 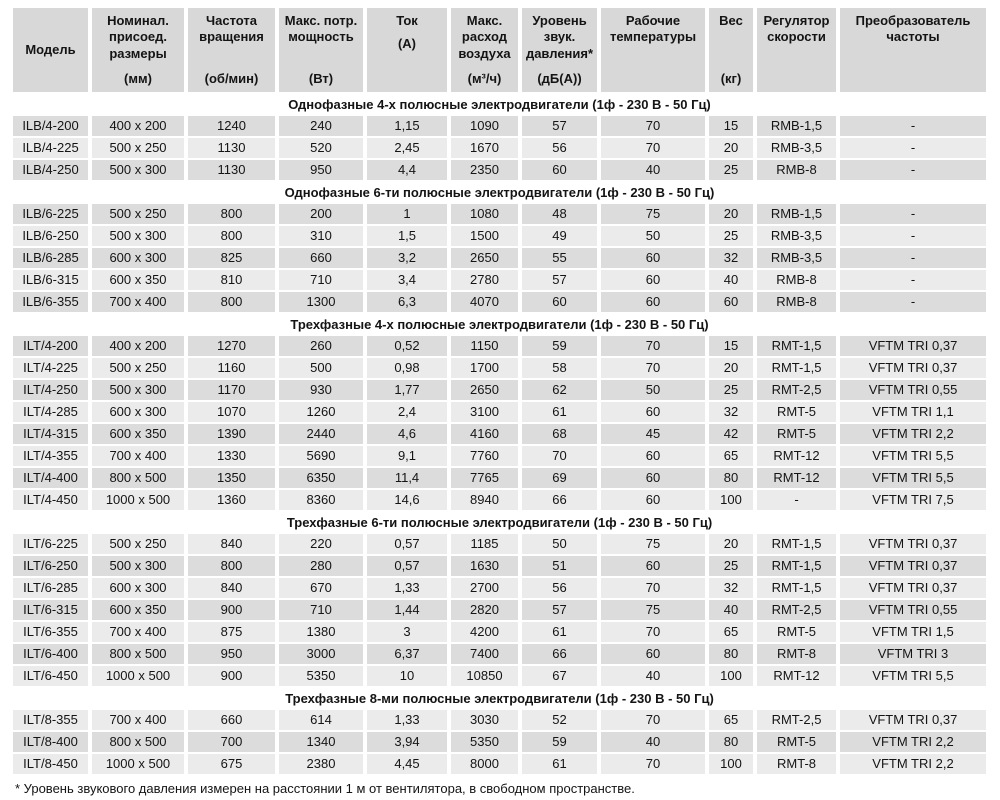 What do you see at coordinates (559, 434) in the screenshot?
I see `cell-noise-level: 68` at bounding box center [559, 434].